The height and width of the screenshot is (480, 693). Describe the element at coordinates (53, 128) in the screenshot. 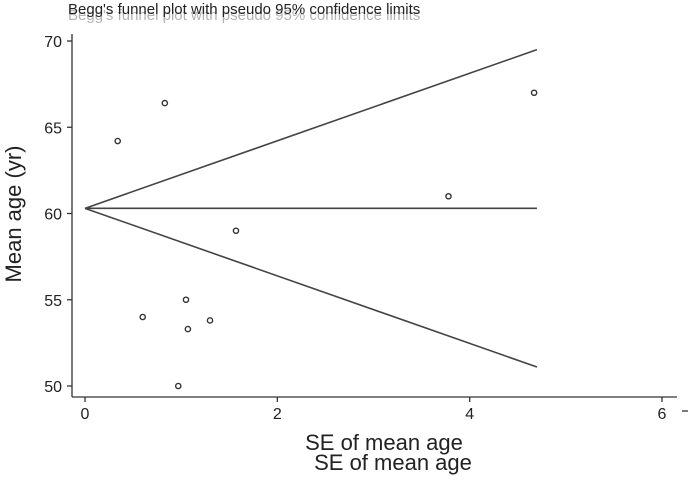

I see `y-tick-label: 65` at that location.